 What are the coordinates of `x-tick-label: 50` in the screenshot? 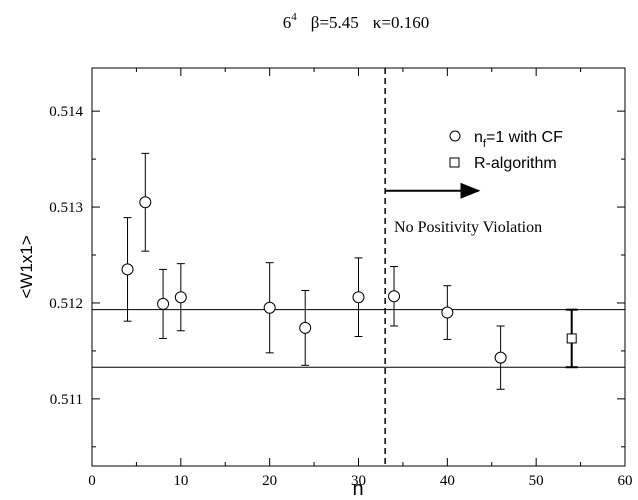 It's located at (536, 481).